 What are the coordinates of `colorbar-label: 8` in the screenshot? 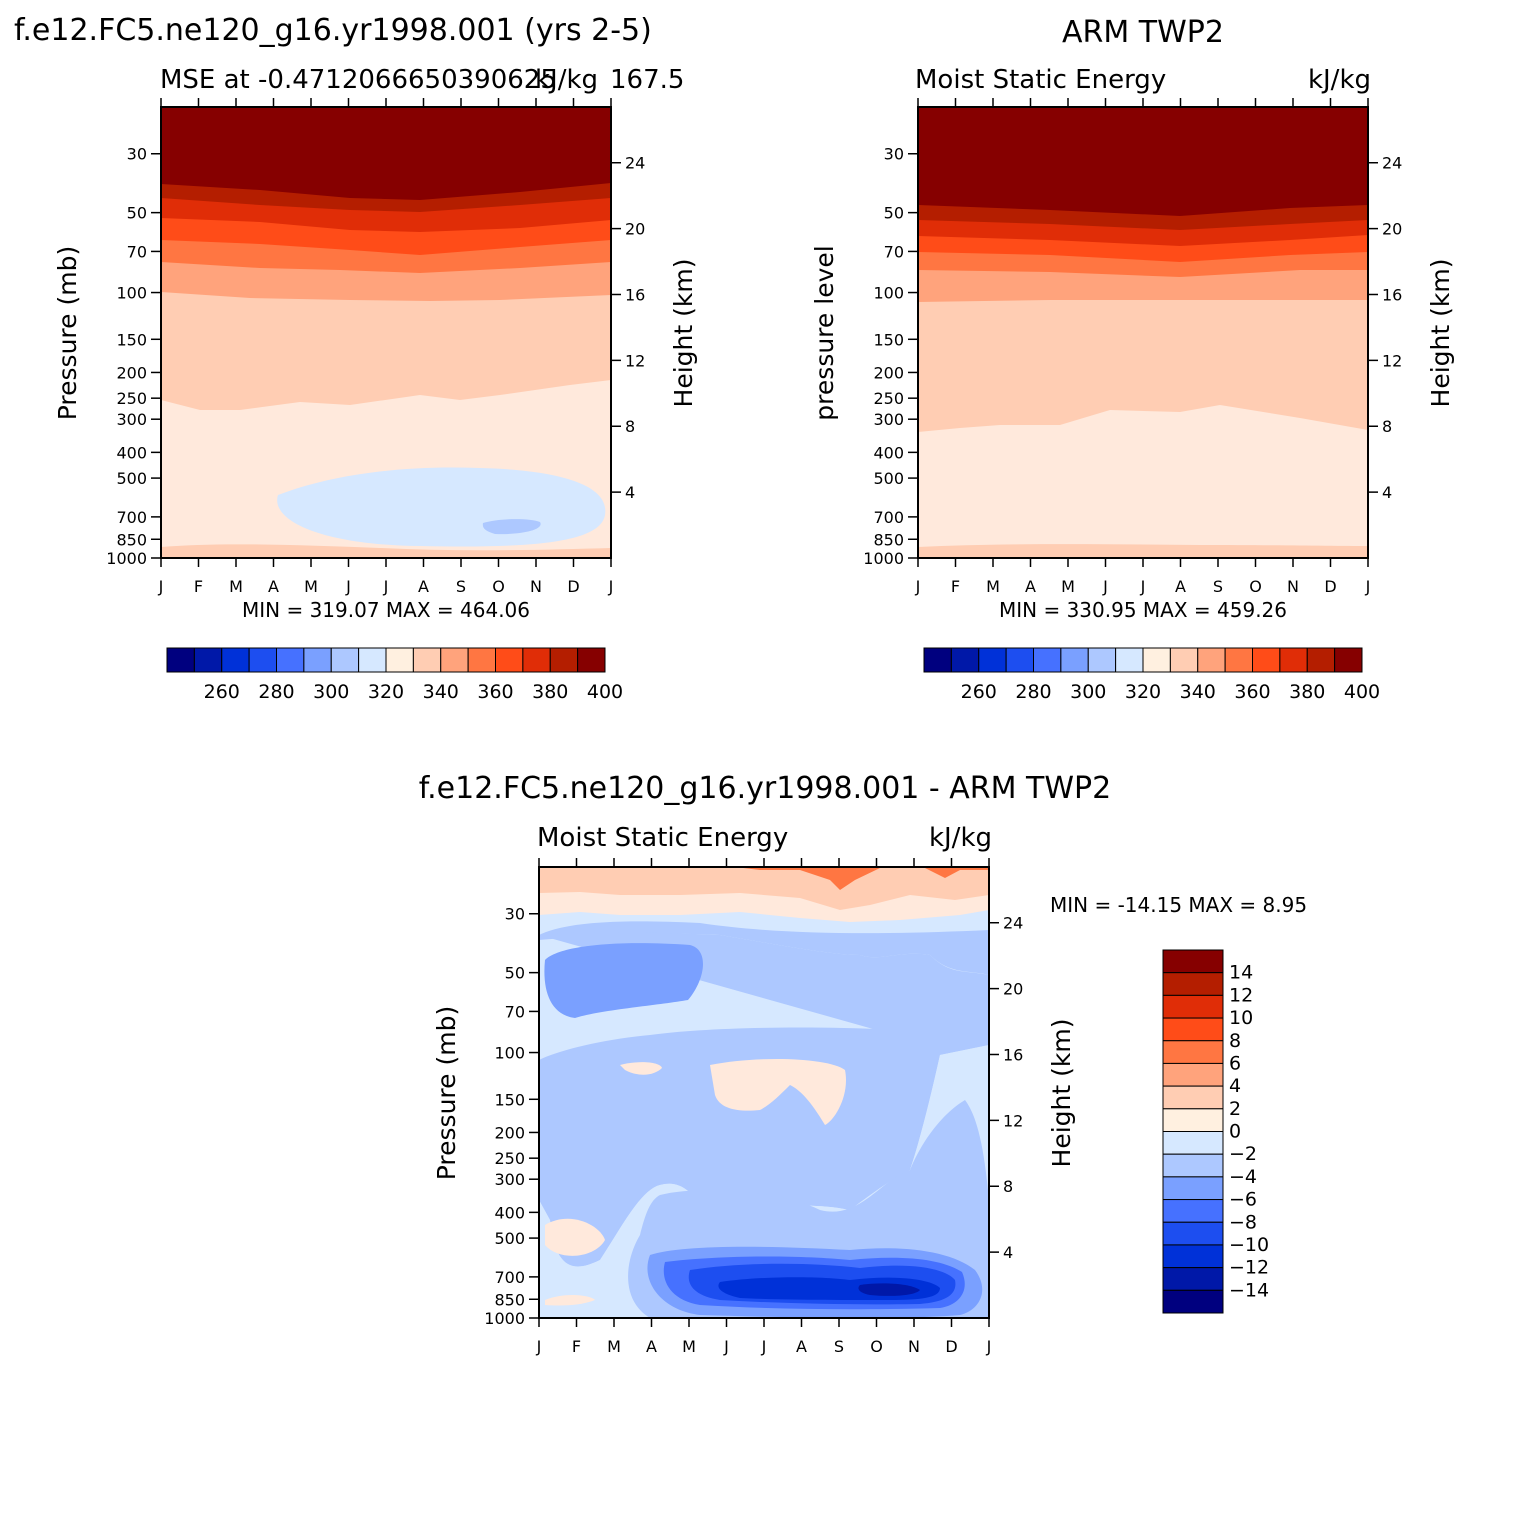 It's located at (1235, 1041).